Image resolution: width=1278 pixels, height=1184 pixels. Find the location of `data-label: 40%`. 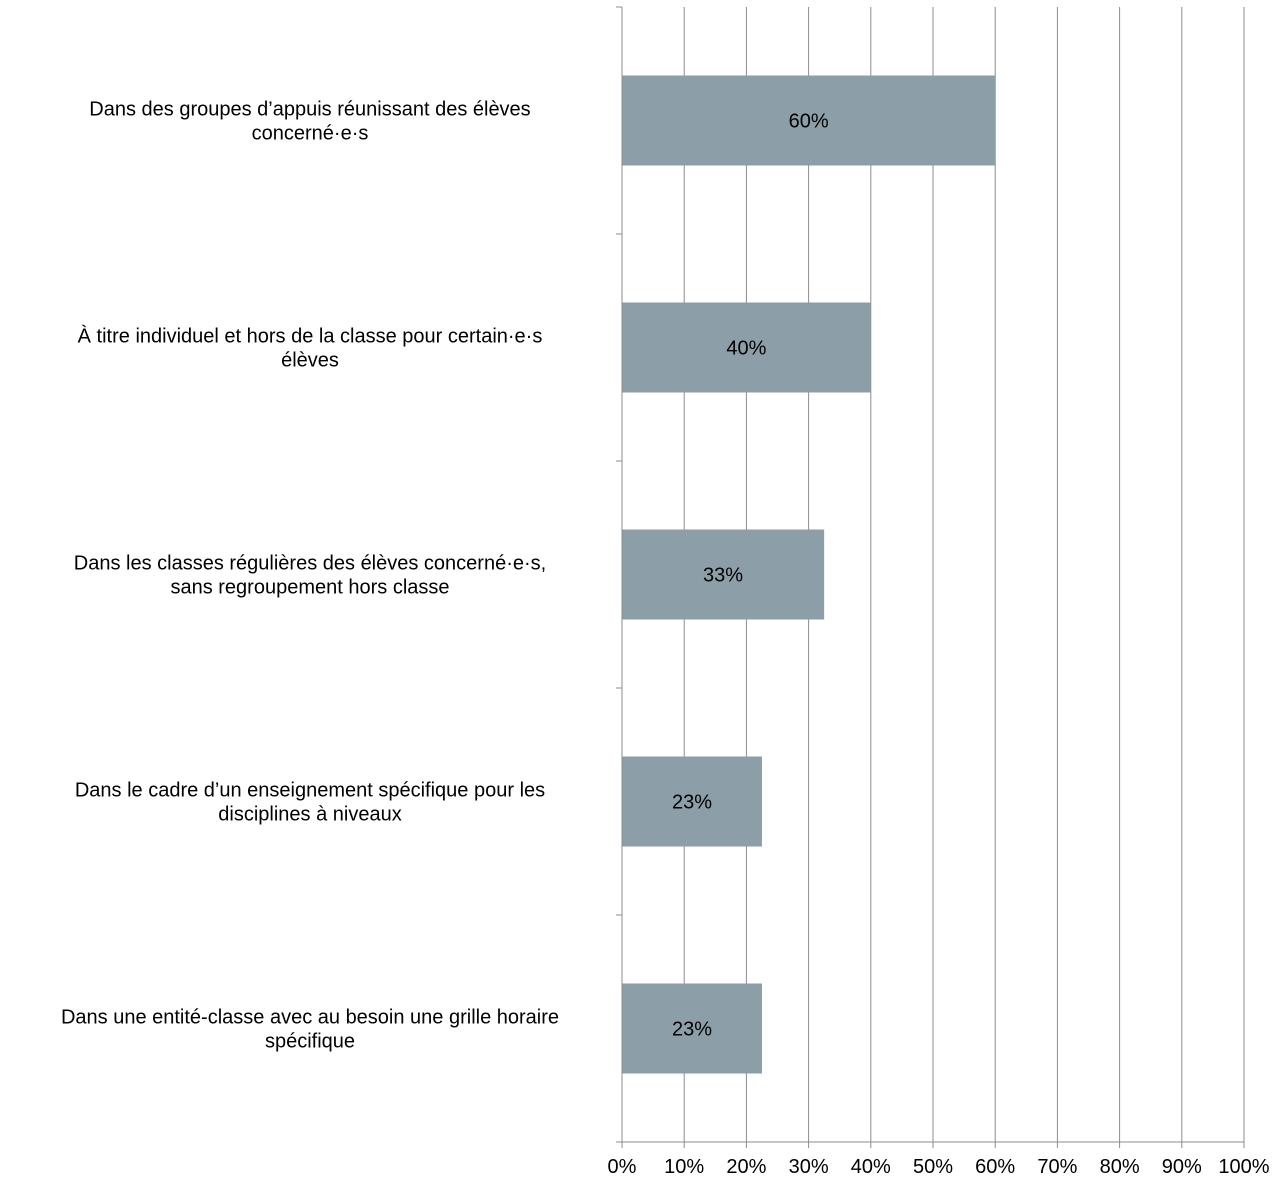

data-label: 40% is located at coordinates (746, 349).